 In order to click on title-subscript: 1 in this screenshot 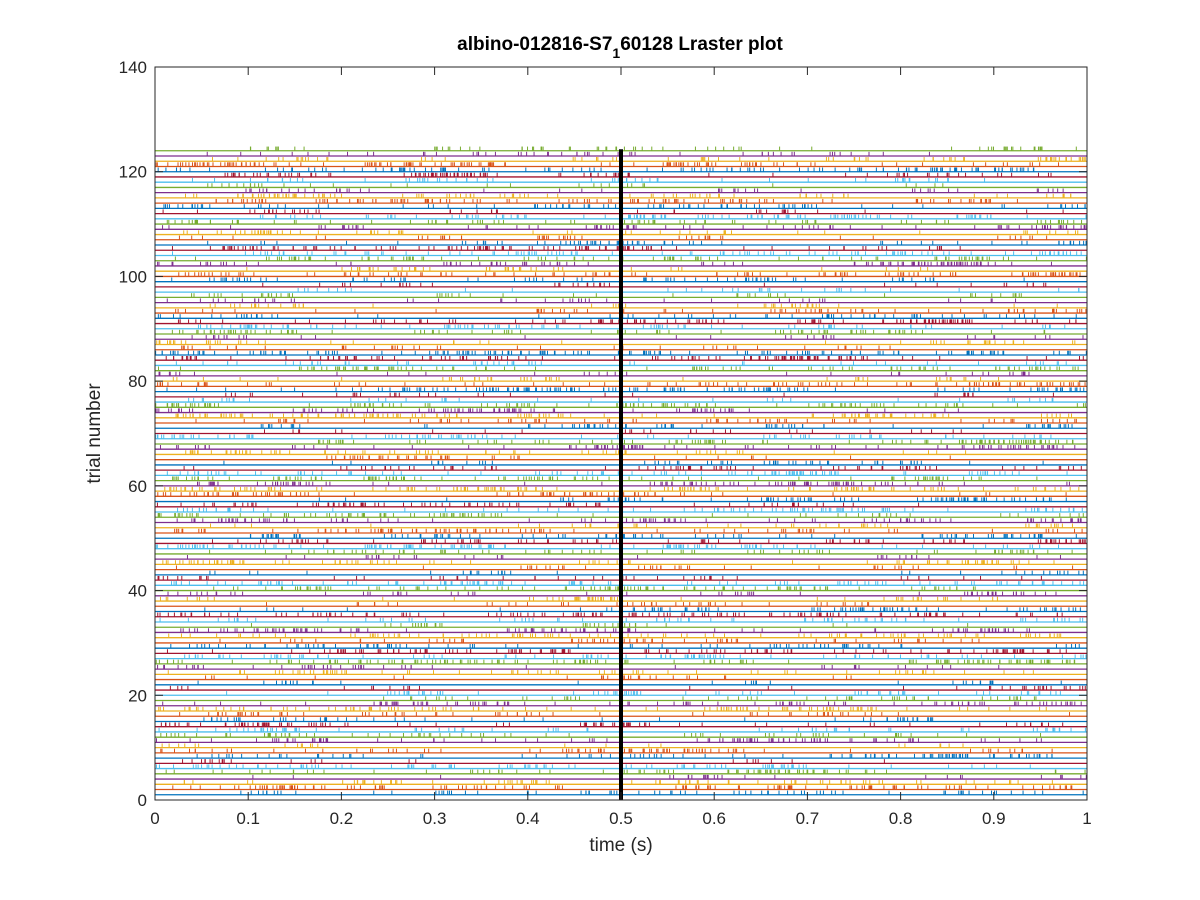, I will do `click(616, 53)`.